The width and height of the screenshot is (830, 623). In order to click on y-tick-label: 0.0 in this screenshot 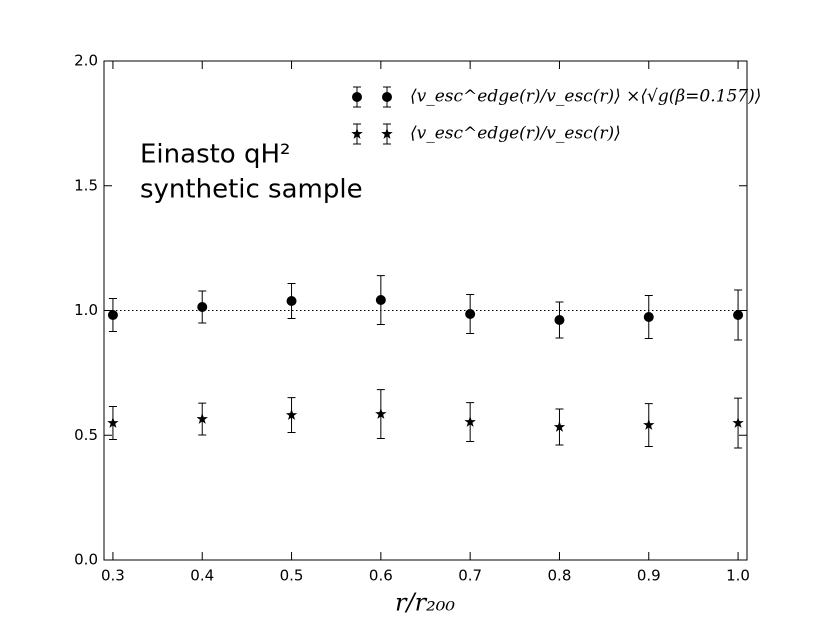, I will do `click(86, 560)`.